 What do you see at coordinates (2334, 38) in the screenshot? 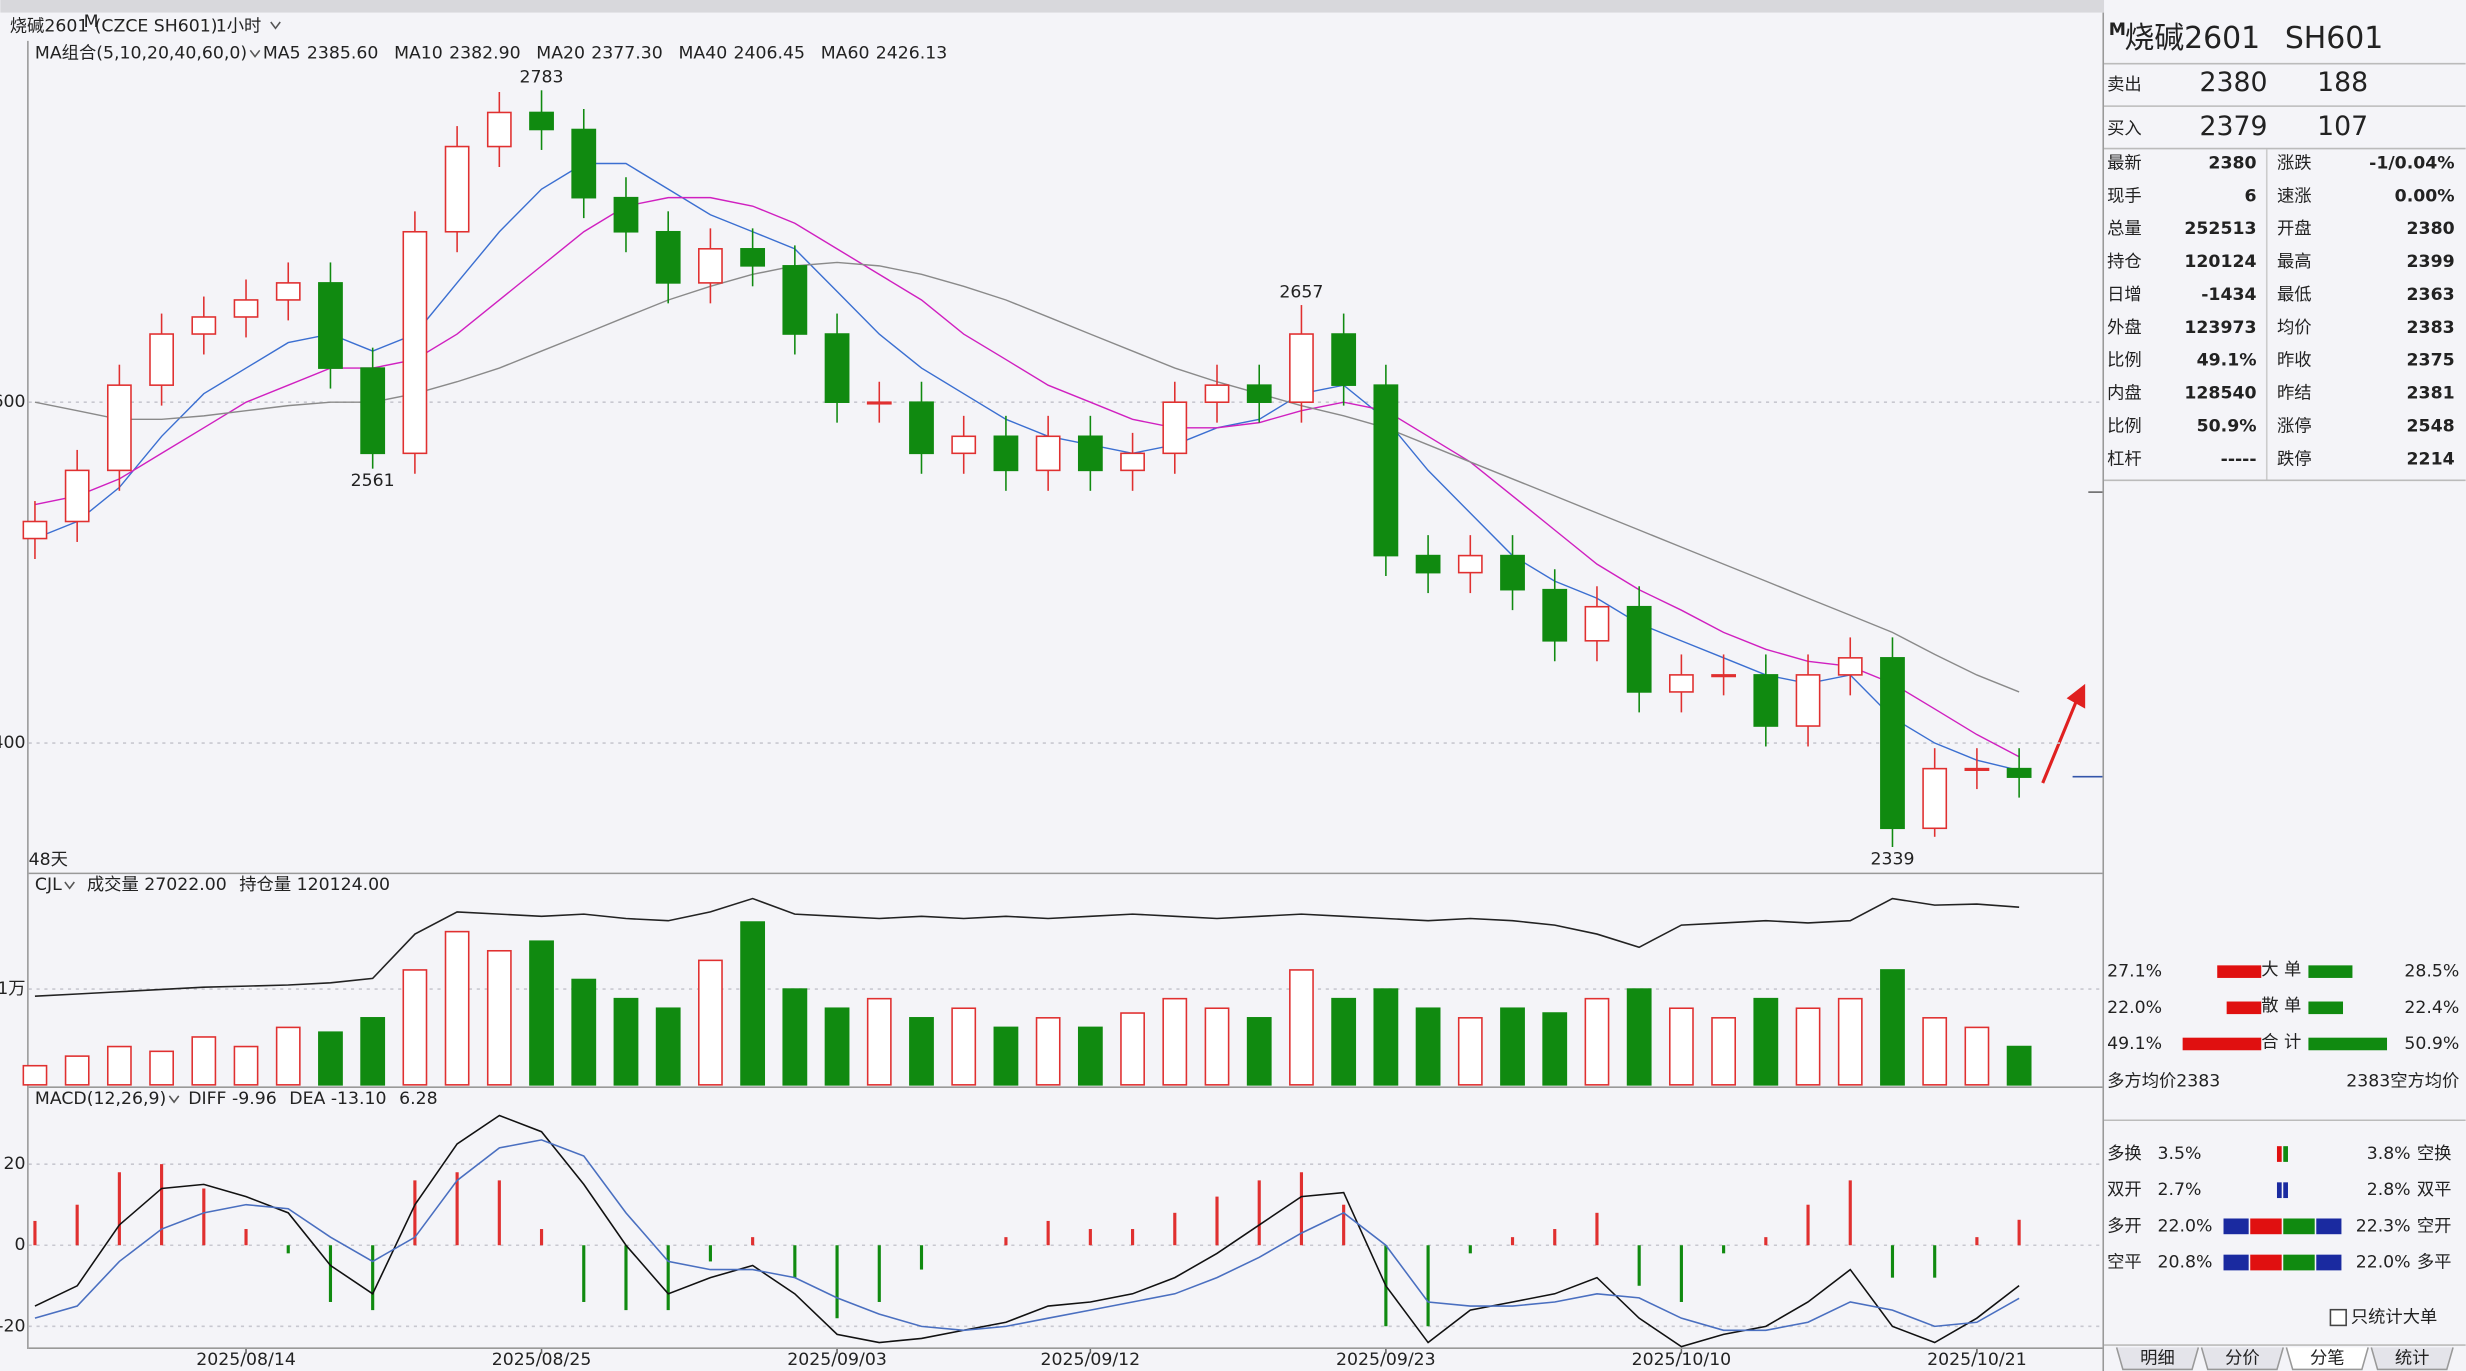
I see `quote-code: SH601` at bounding box center [2334, 38].